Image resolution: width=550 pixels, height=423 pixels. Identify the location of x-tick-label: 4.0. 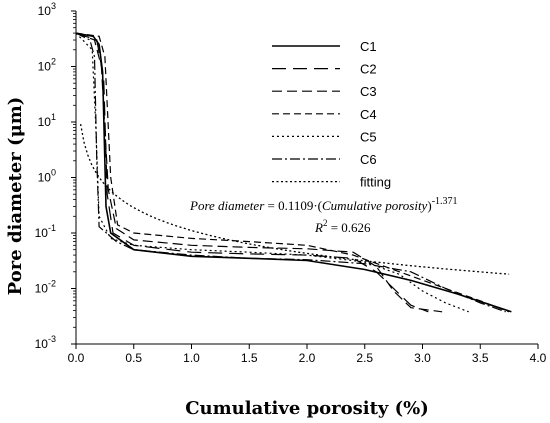
(538, 358).